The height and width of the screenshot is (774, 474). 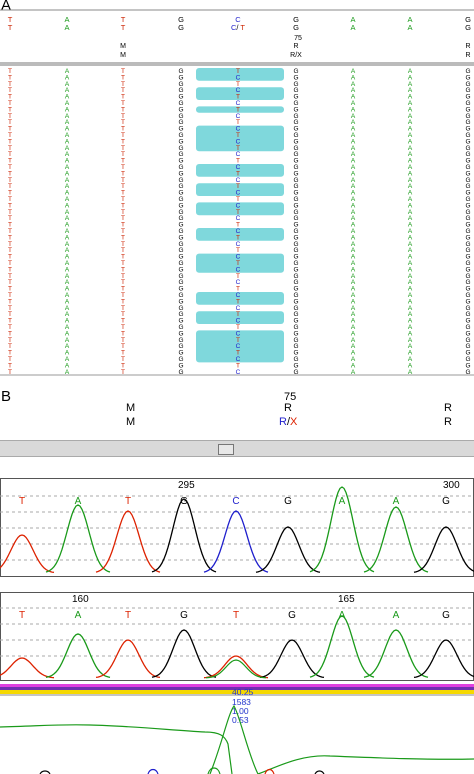 I want to click on chromatogram-1: 295 300 T A T G C G A A G, so click(x=237, y=527).